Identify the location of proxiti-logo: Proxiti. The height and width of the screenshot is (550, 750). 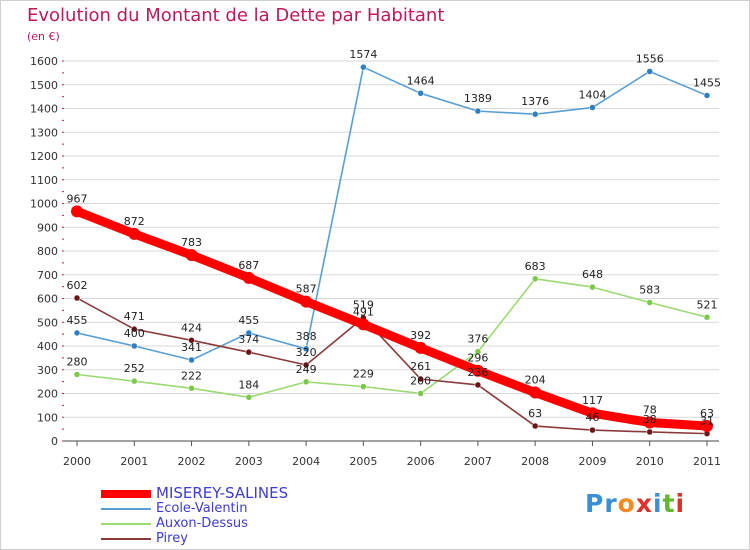
(635, 503).